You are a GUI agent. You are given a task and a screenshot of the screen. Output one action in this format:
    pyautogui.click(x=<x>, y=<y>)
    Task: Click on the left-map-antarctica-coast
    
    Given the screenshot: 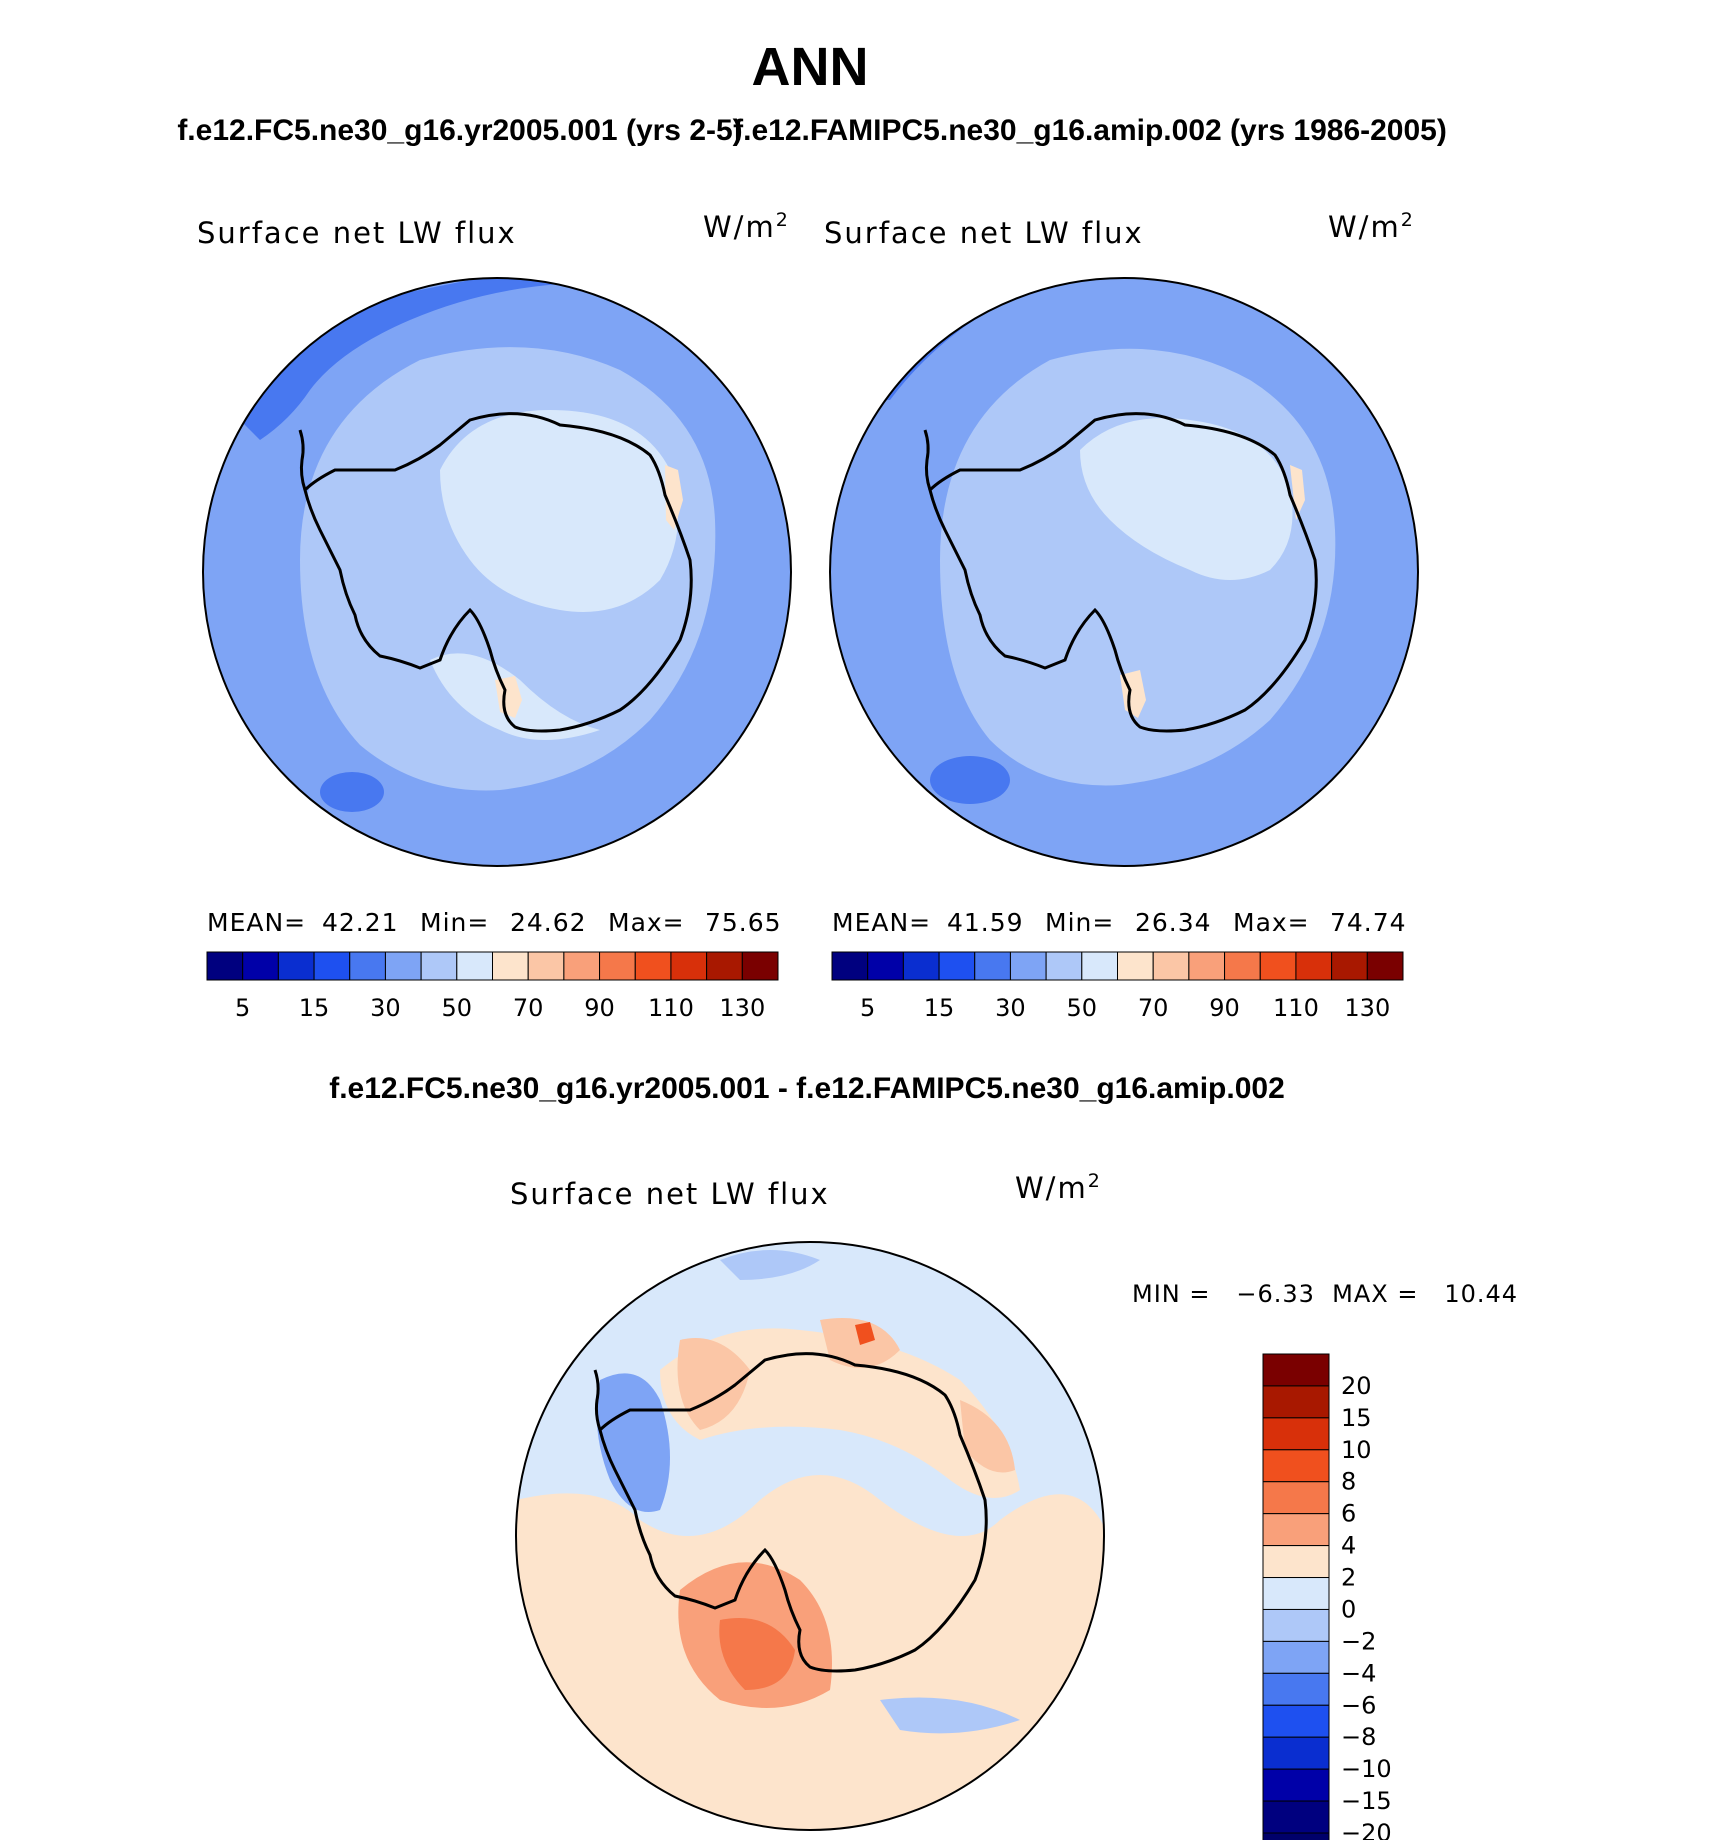 What is the action you would take?
    pyautogui.click(x=498, y=572)
    